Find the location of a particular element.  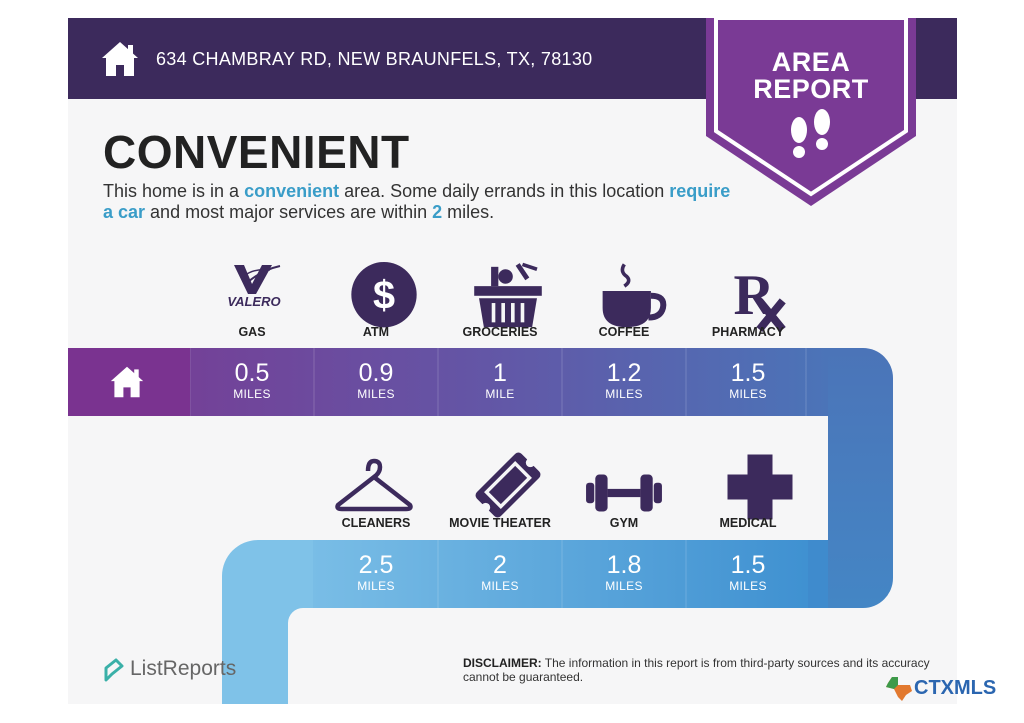

grocery-basket-icon is located at coordinates (508, 295).